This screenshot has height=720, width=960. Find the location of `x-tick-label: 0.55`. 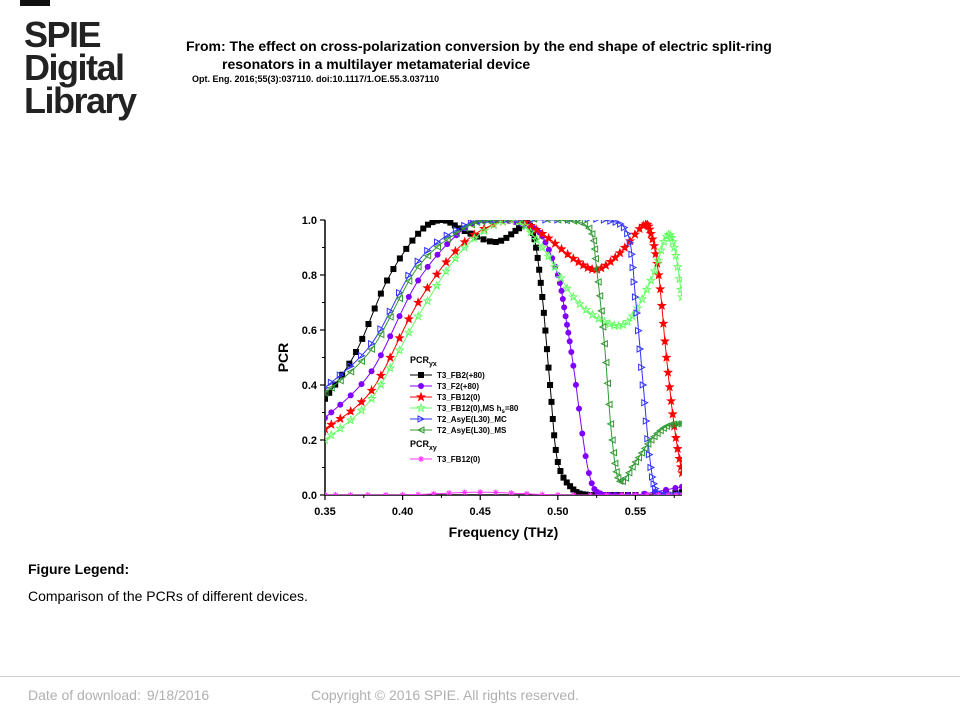

x-tick-label: 0.55 is located at coordinates (635, 512).